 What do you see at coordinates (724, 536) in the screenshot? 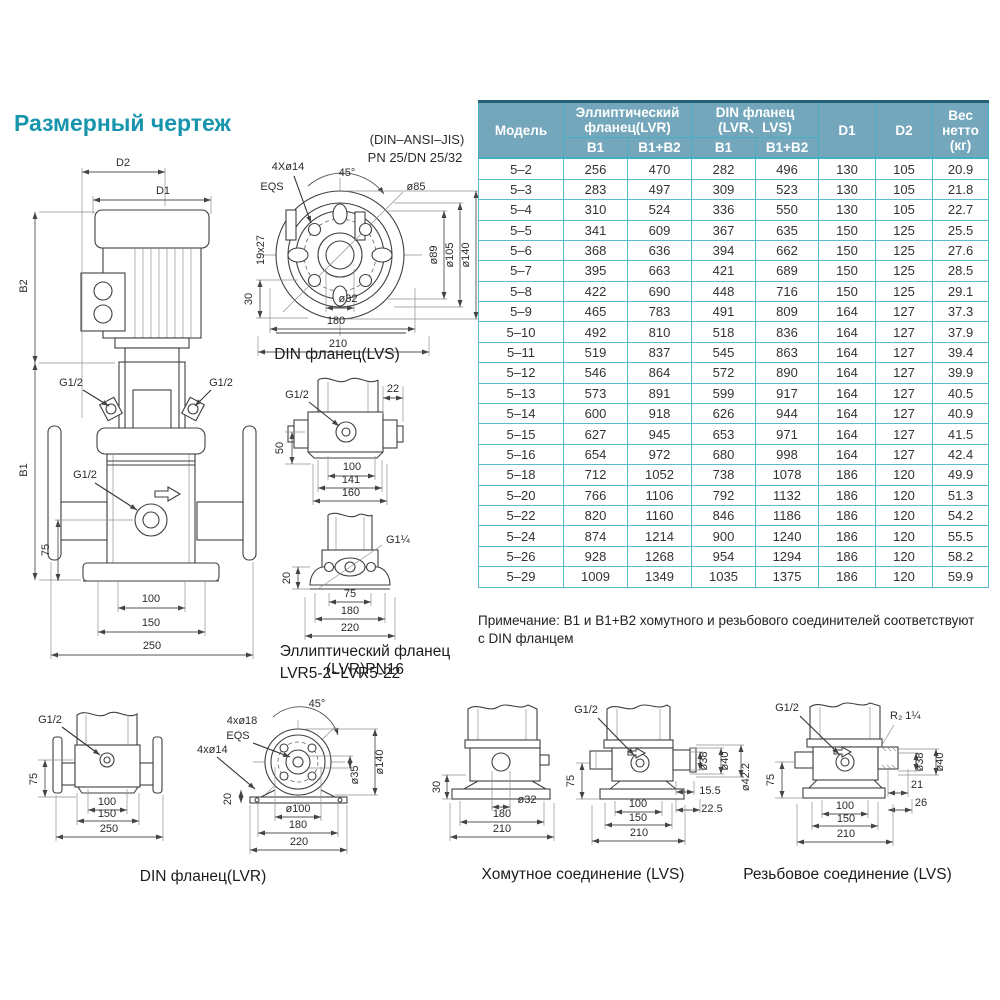
I see `table-cell: 900` at bounding box center [724, 536].